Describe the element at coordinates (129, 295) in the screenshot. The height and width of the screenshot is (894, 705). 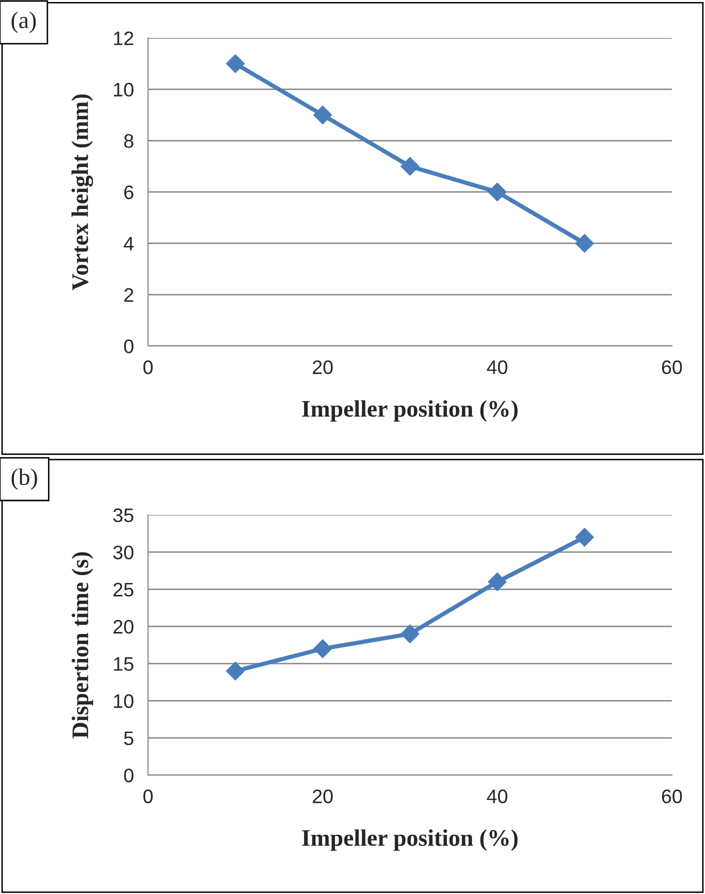
I see `y-tick-label: 2` at that location.